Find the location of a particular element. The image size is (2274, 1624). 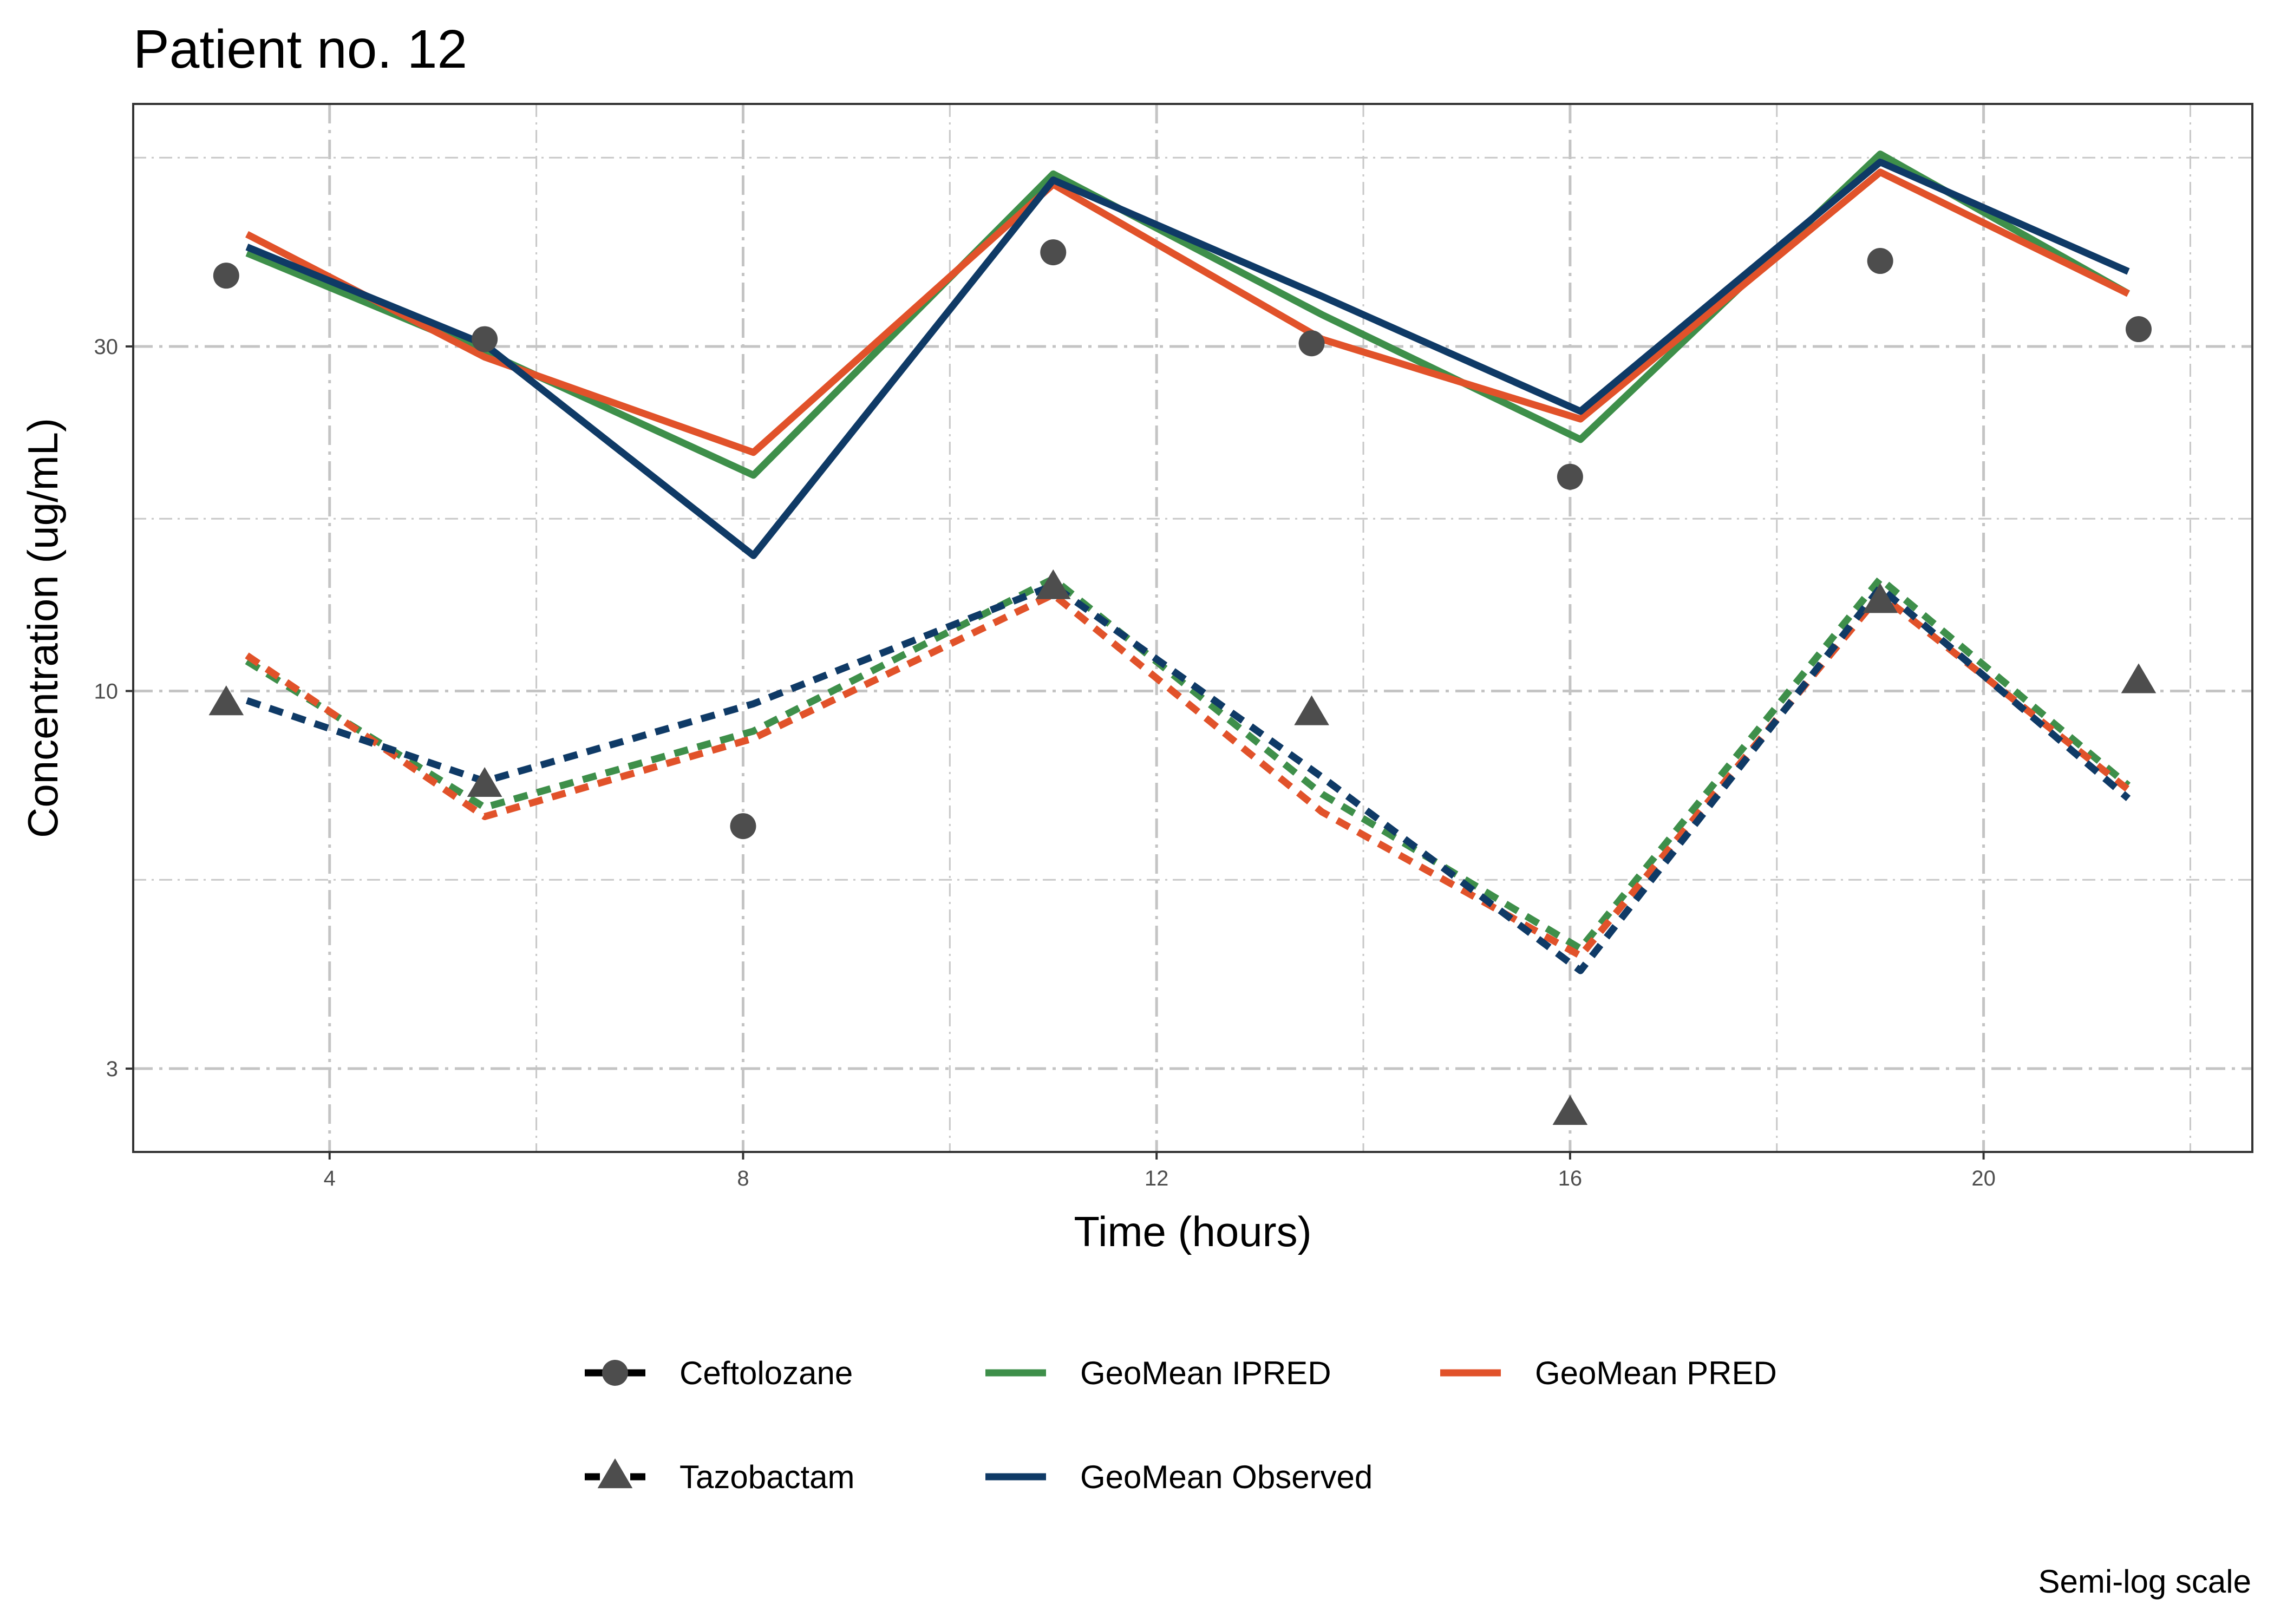

x-axis-ticks: 4 8 12 16 20 is located at coordinates (1160, 1171).